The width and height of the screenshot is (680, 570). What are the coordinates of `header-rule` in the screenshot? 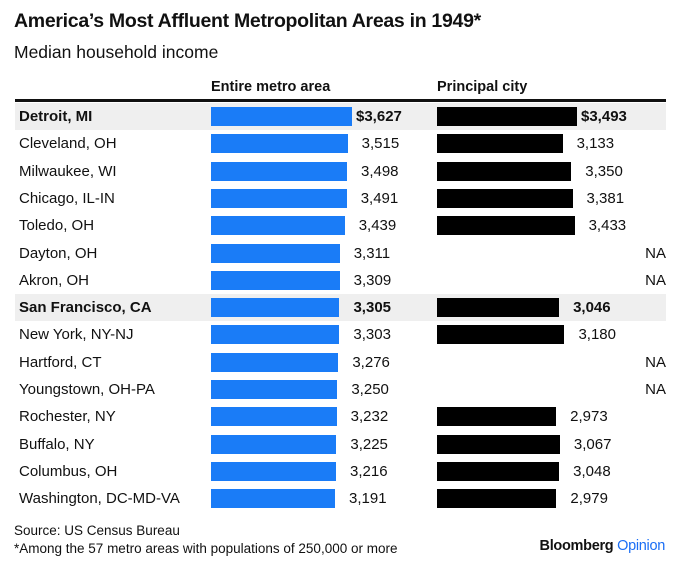 It's located at (340, 100).